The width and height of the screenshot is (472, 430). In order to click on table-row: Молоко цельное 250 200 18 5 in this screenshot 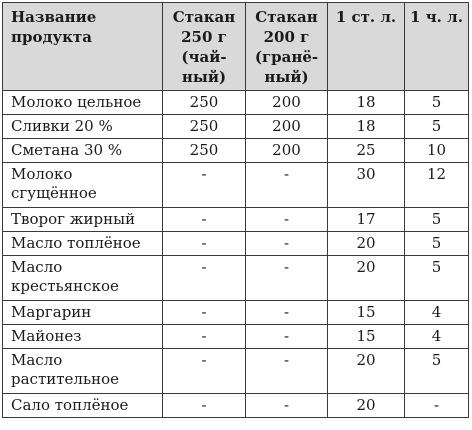, I will do `click(235, 102)`.